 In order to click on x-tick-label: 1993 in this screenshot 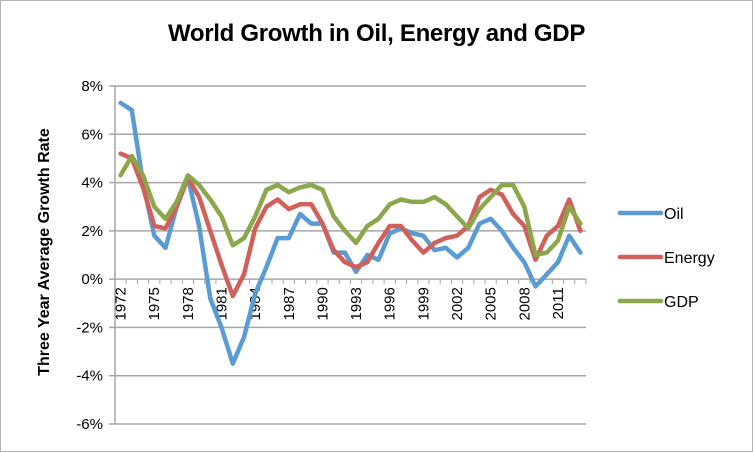, I will do `click(356, 303)`.